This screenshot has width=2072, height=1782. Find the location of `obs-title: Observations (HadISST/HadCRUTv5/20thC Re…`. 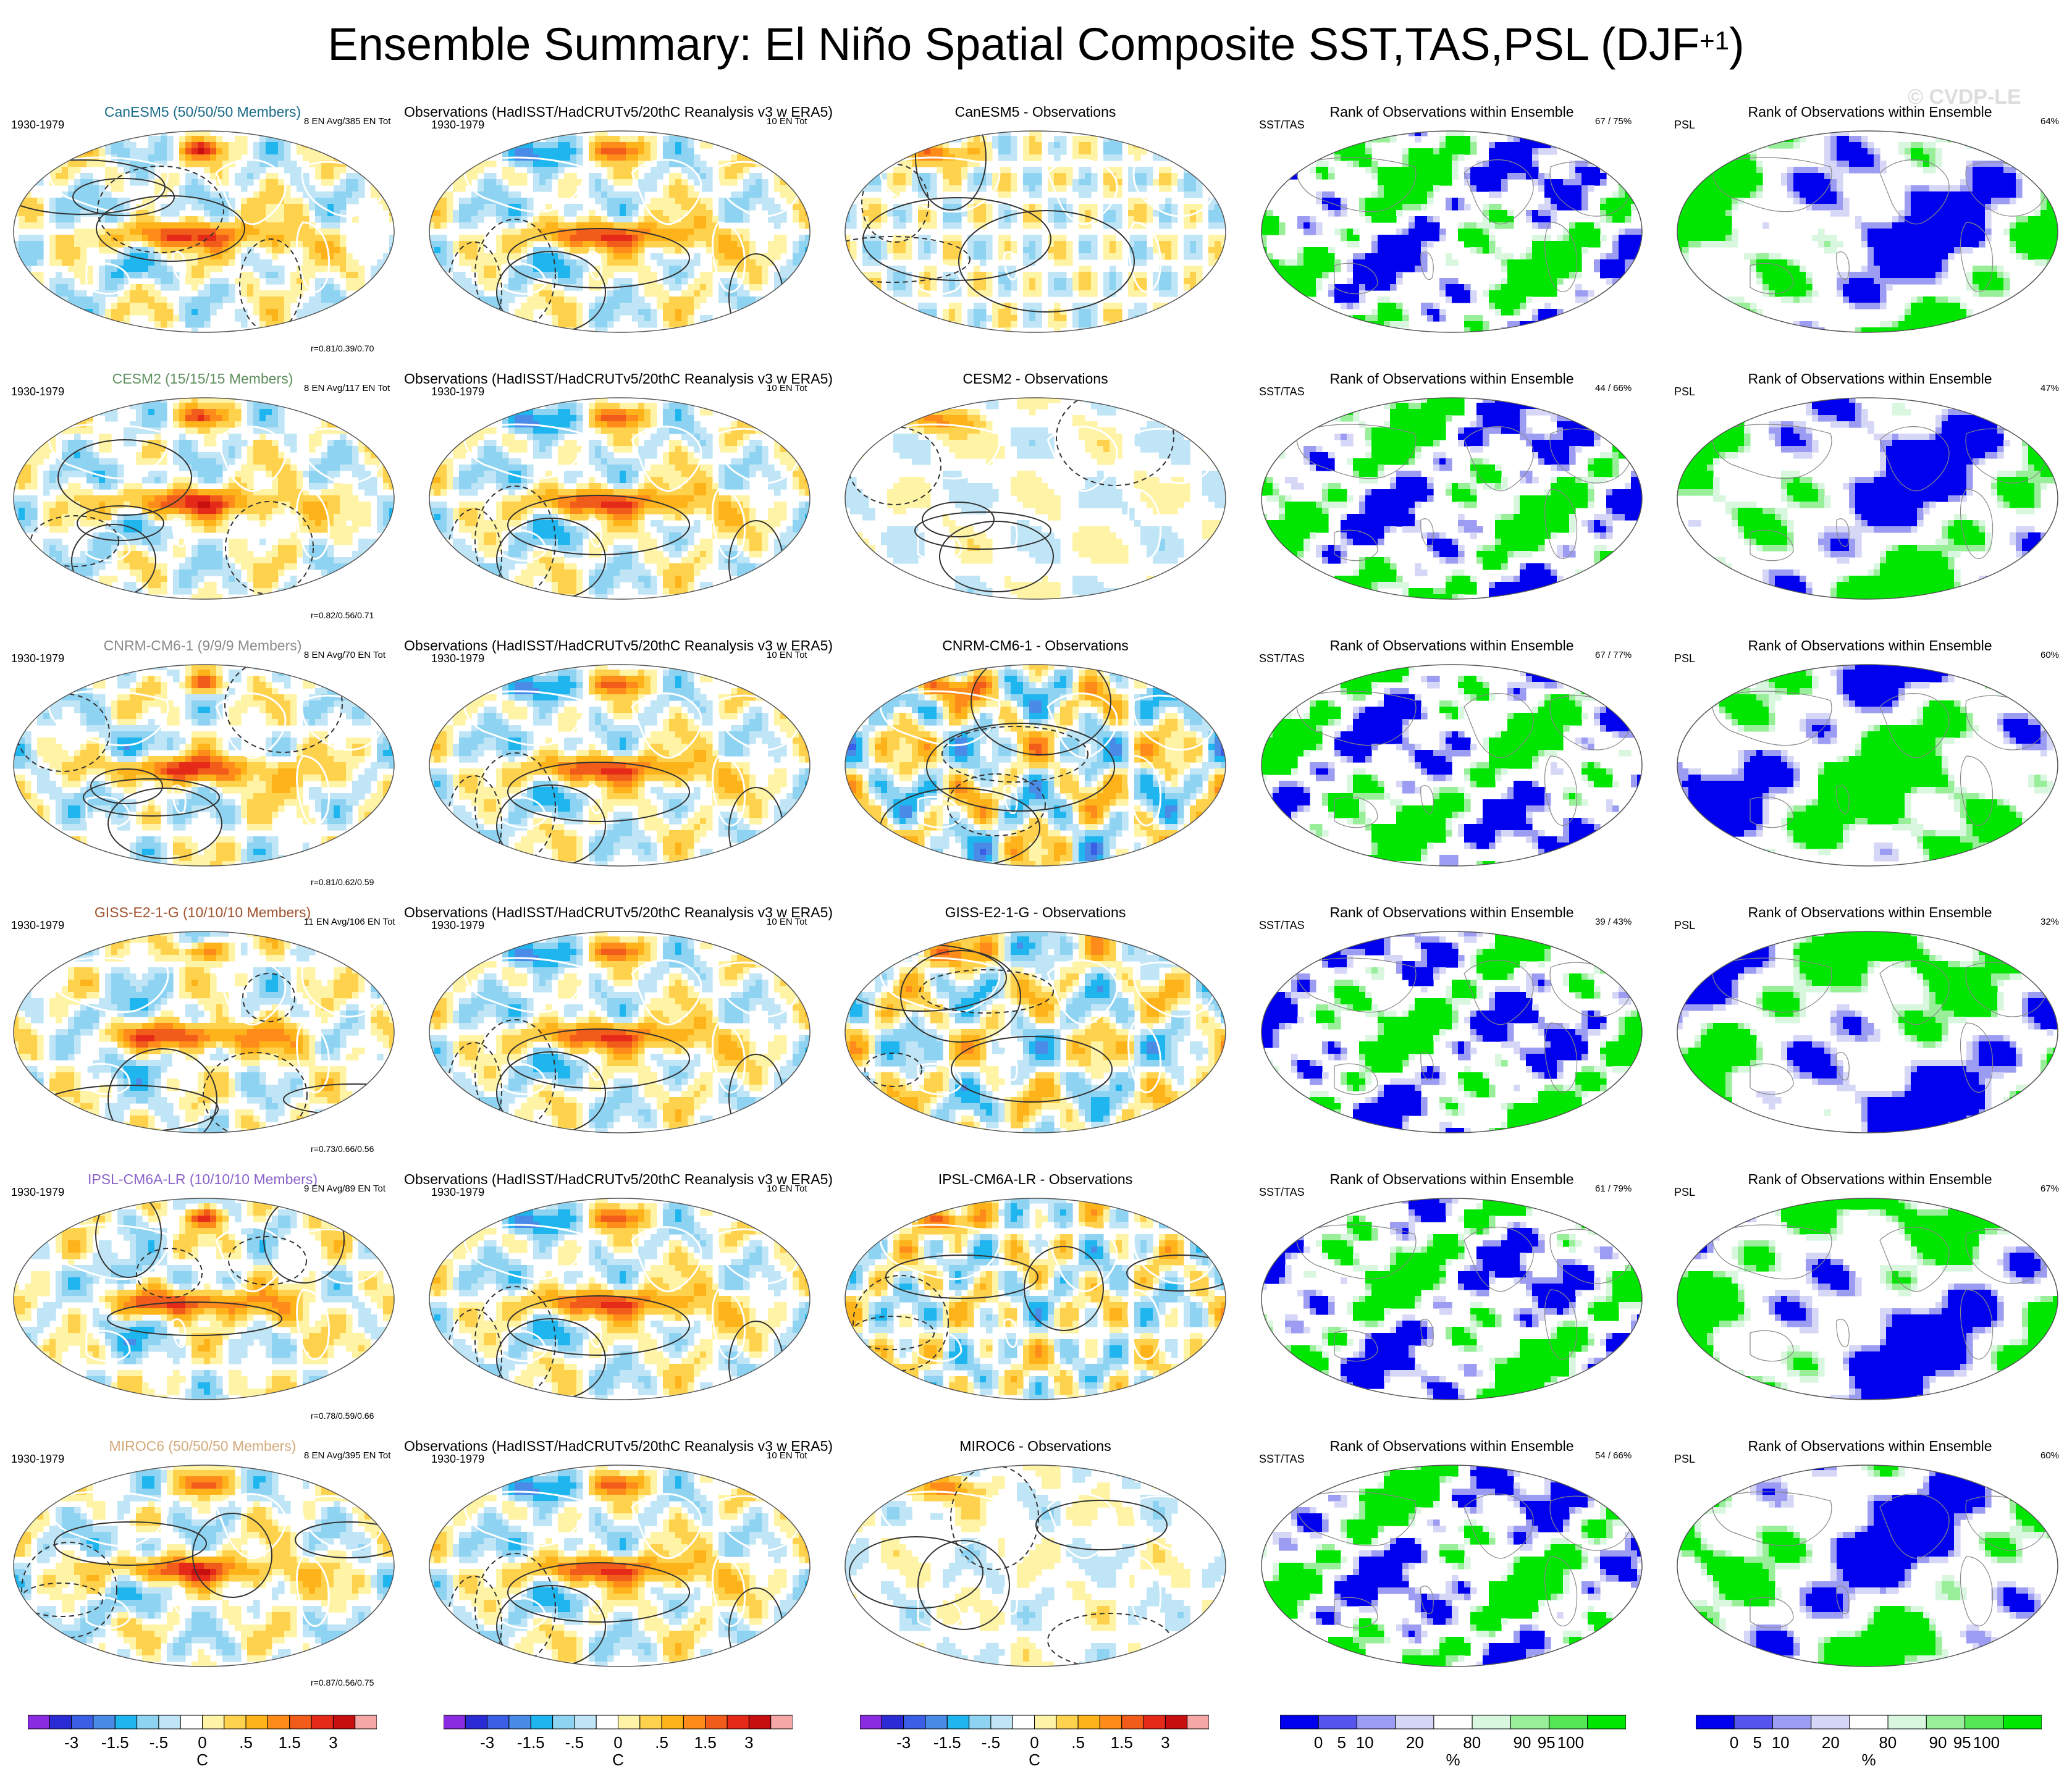

obs-title: Observations (HadISST/HadCRUTv5/20thC Re… is located at coordinates (619, 379).